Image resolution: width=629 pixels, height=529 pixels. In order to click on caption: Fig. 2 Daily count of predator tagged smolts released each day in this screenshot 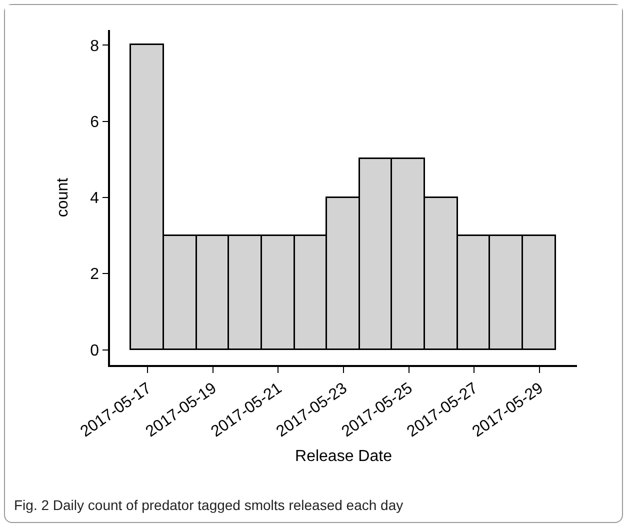, I will do `click(209, 505)`.